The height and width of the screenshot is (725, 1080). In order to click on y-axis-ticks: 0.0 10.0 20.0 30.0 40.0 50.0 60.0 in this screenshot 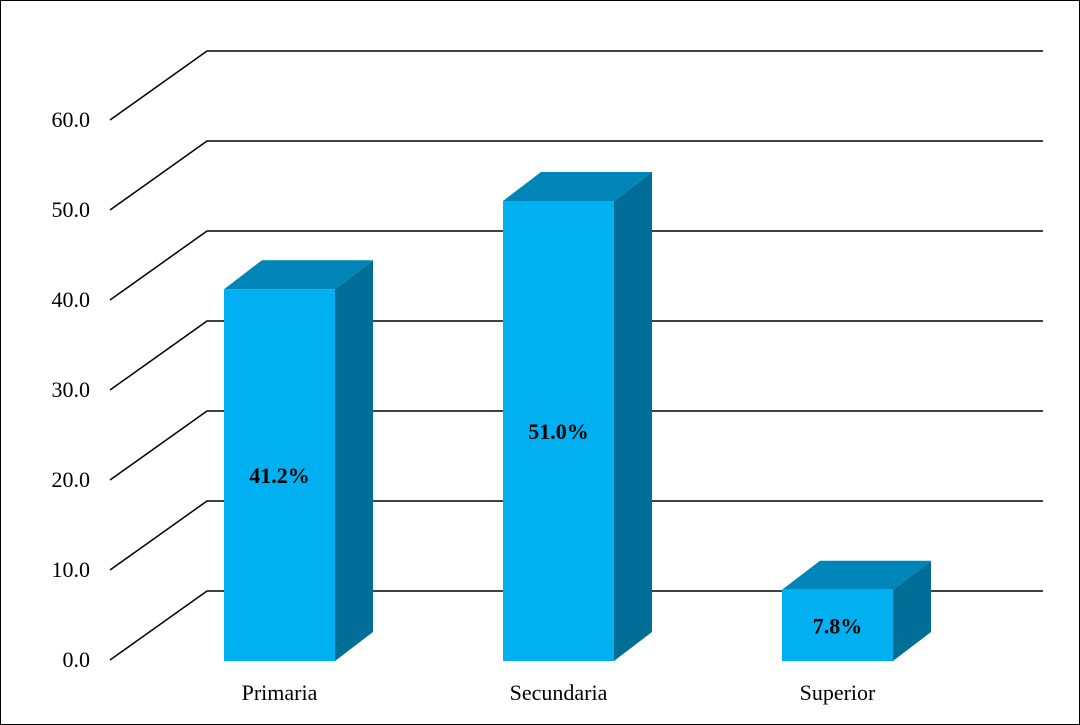, I will do `click(71, 389)`.